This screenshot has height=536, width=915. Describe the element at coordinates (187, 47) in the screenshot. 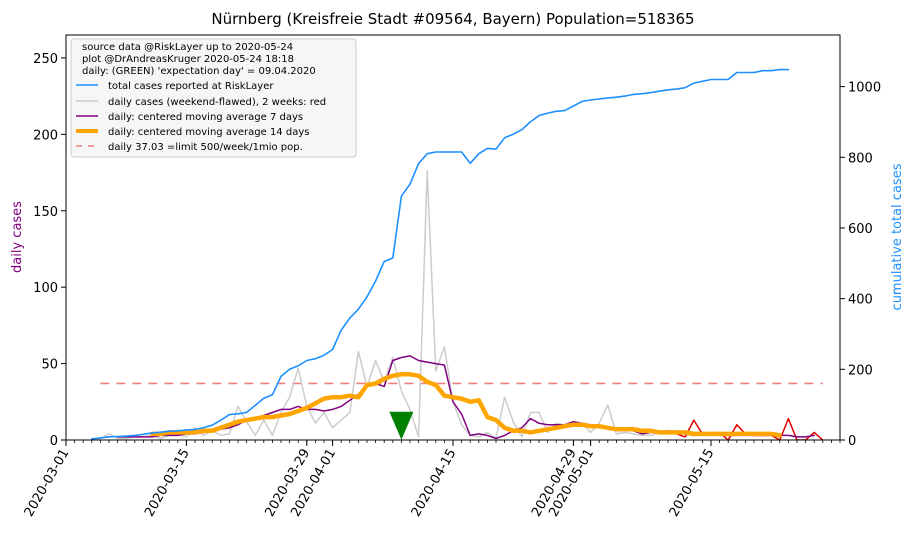

I see `legend-header-line: source data @RiskLayer up to 2020-05-24` at that location.